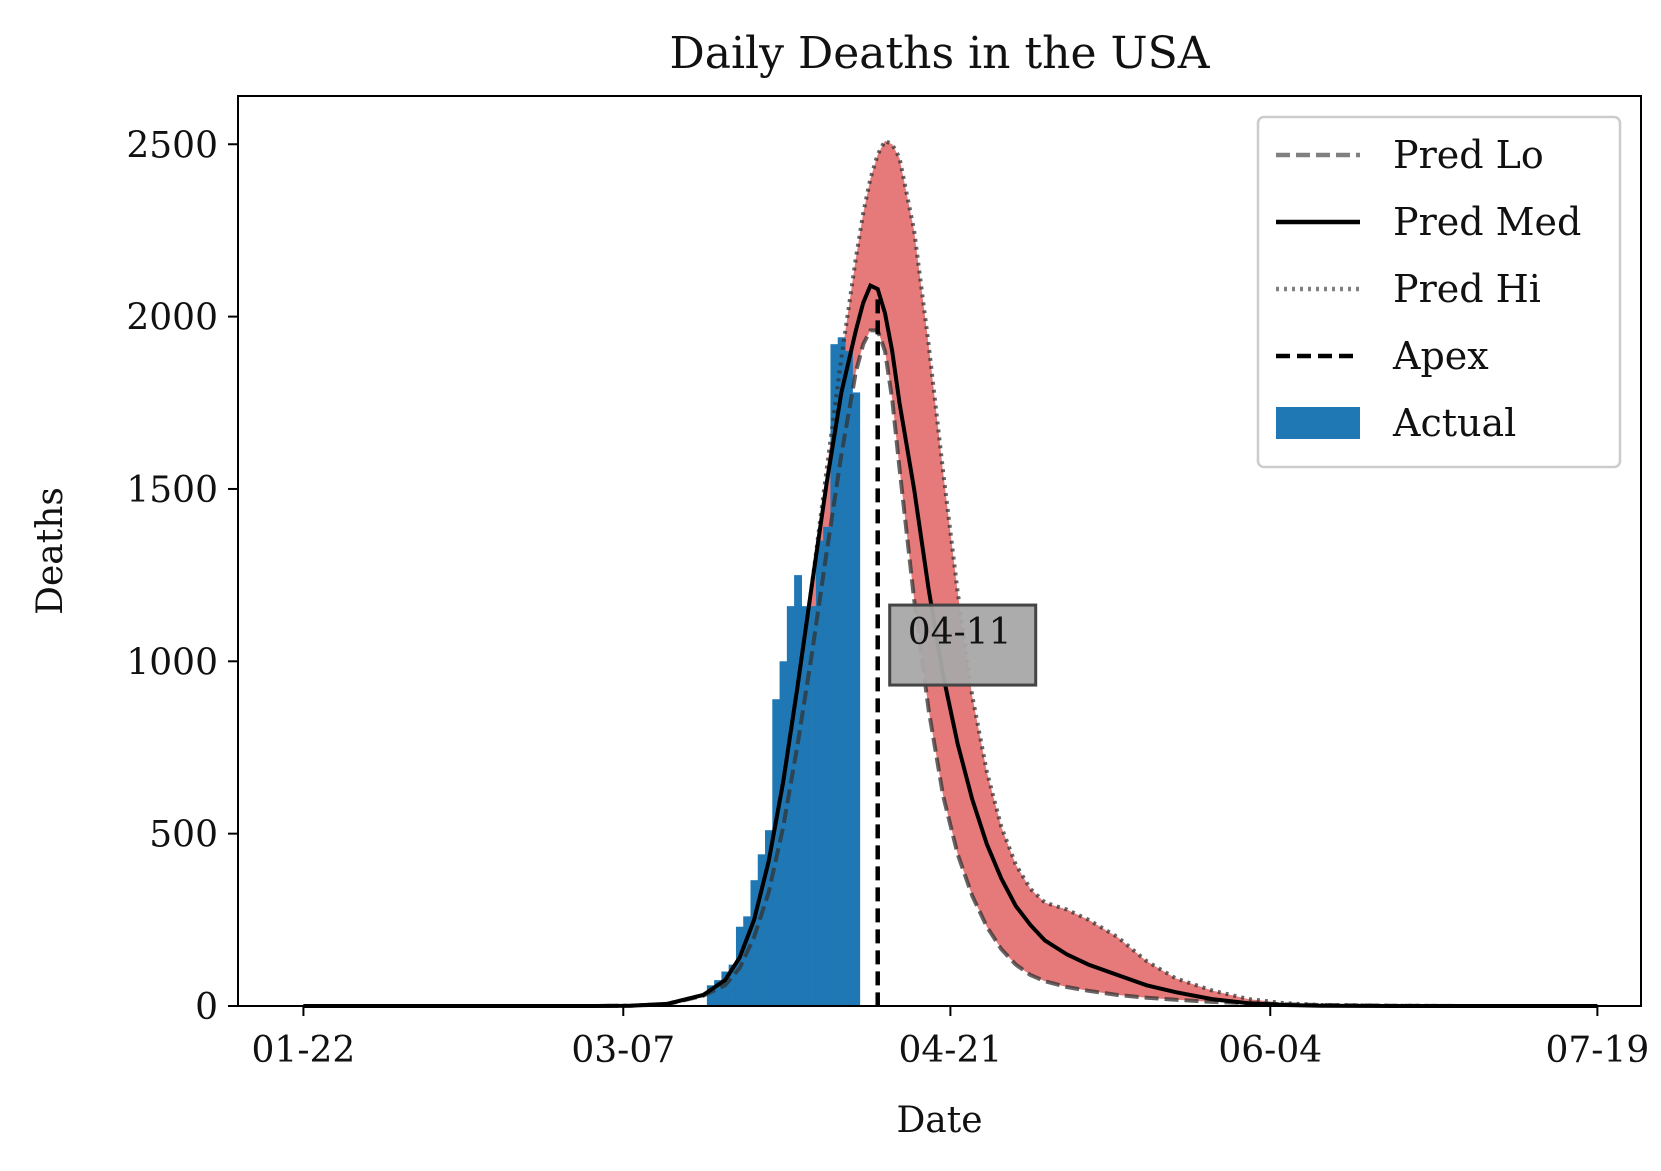 Image resolution: width=1661 pixels, height=1171 pixels. What do you see at coordinates (1454, 423) in the screenshot?
I see `legend-label: Actual` at bounding box center [1454, 423].